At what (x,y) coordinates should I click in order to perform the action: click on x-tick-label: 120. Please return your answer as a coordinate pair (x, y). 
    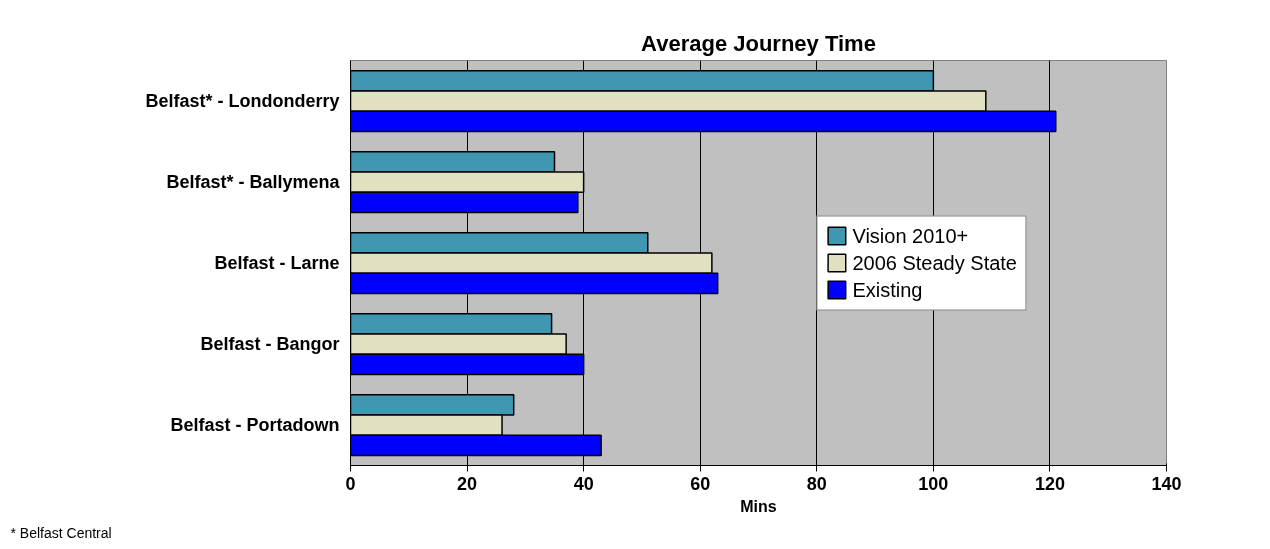
    Looking at the image, I should click on (1049, 483).